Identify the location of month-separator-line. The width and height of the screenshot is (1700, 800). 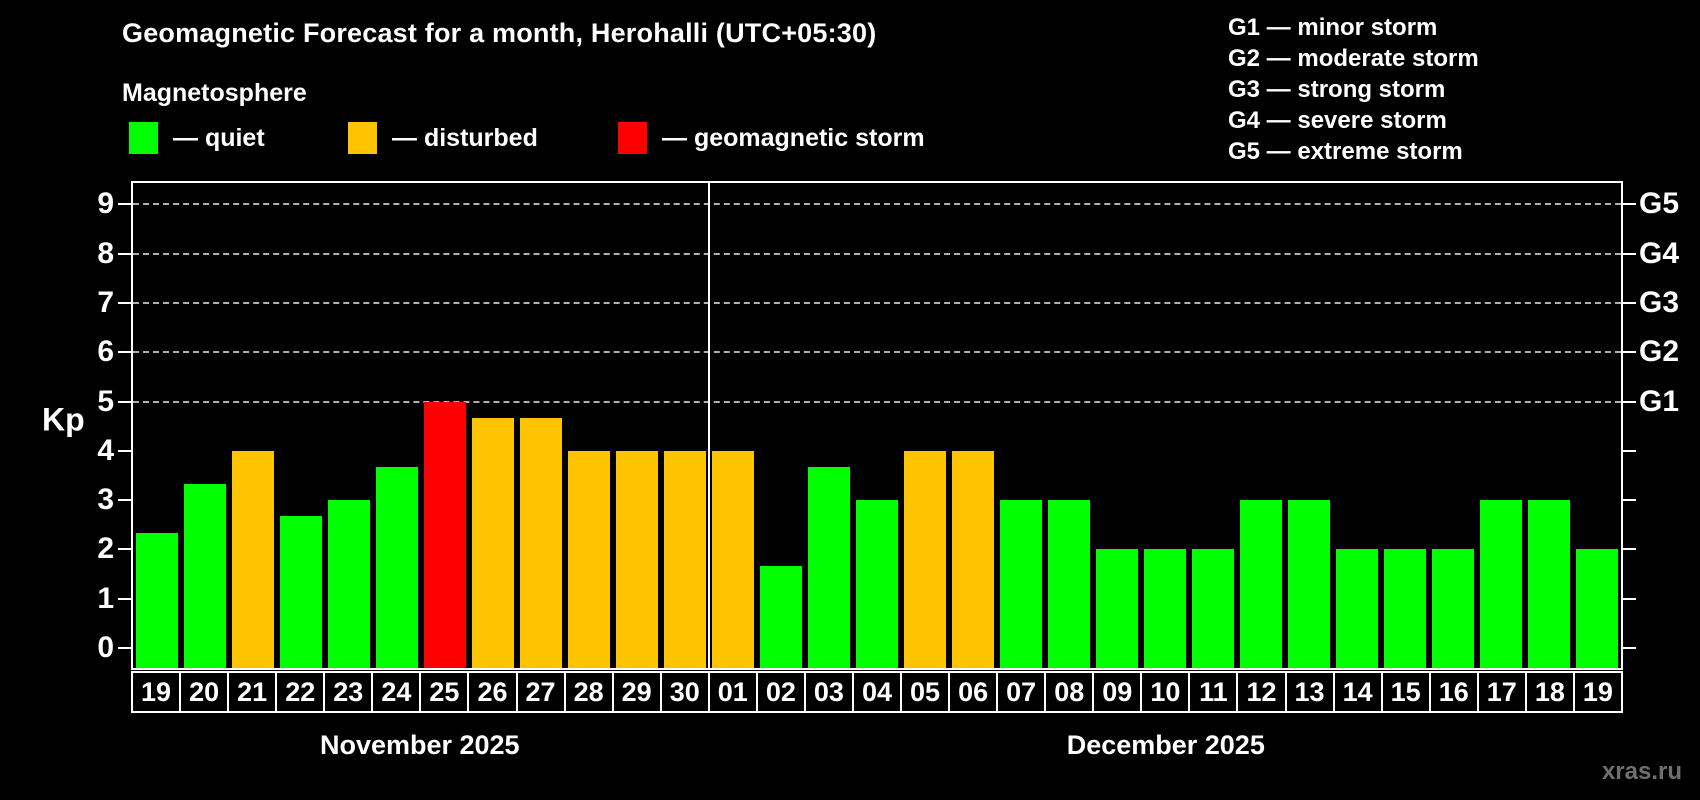
(709, 425).